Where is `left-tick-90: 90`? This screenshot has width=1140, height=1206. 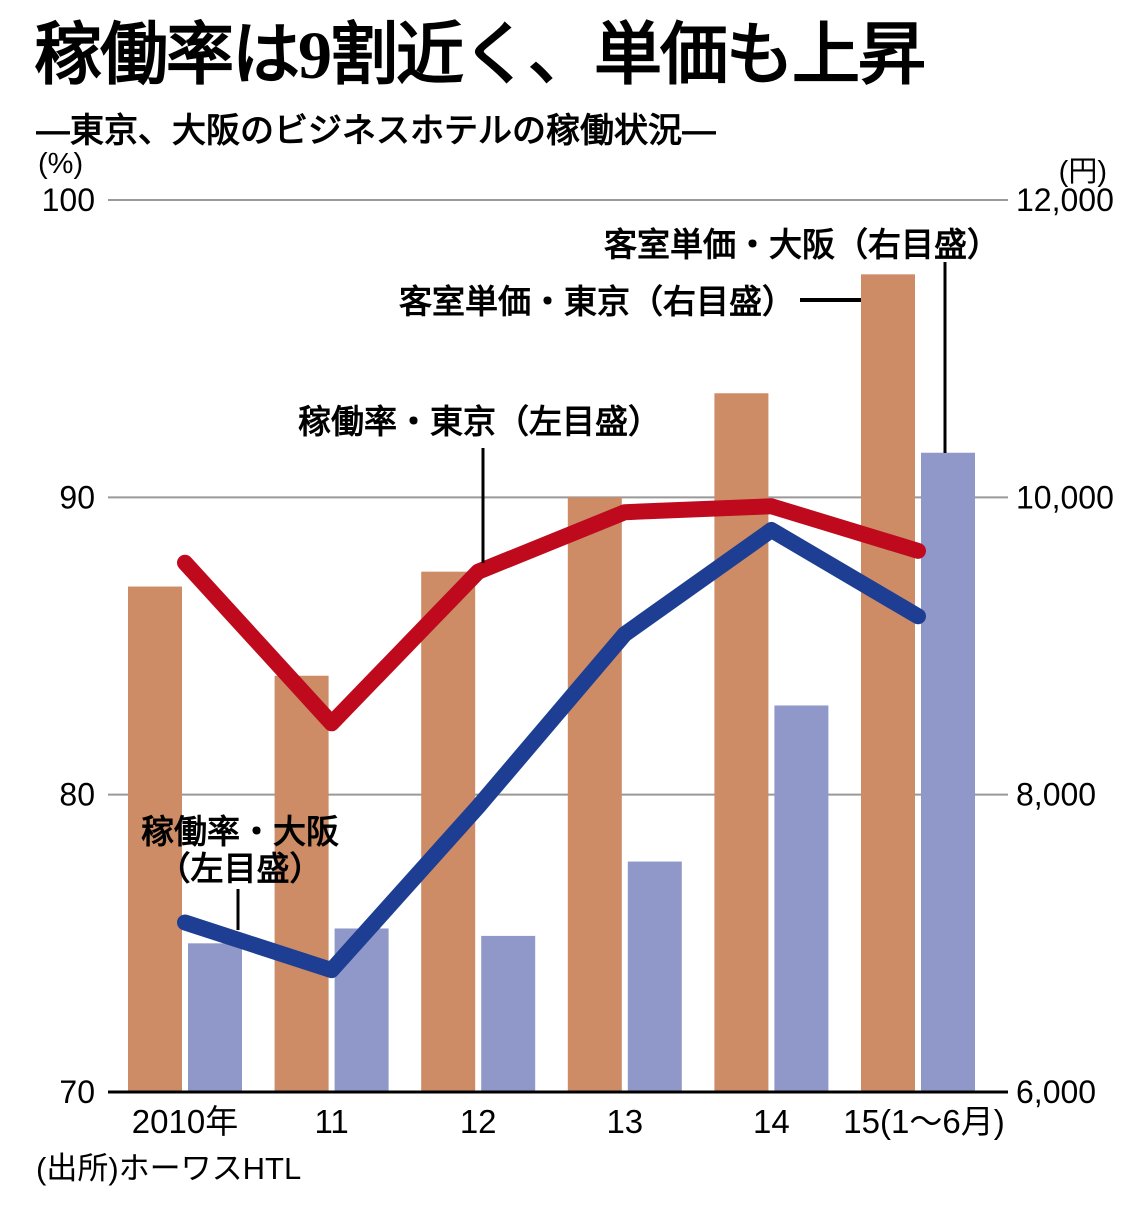 left-tick-90: 90 is located at coordinates (77, 497).